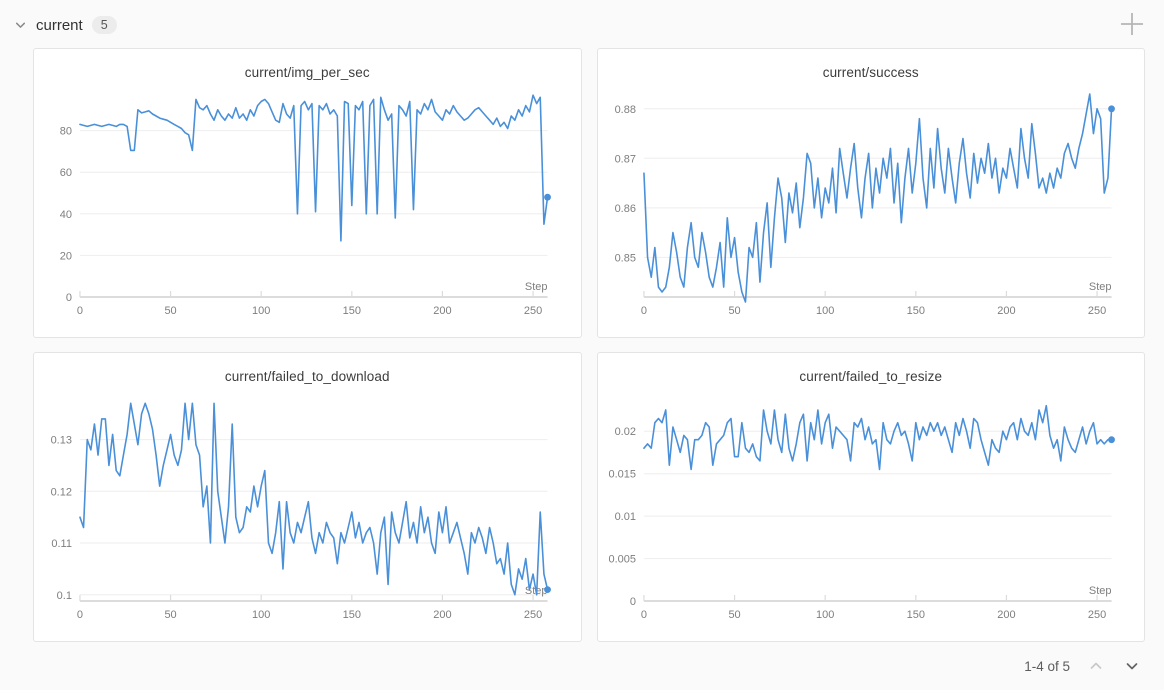 The image size is (1164, 690). Describe the element at coordinates (61, 441) in the screenshot. I see `svg-text: 0.13` at that location.